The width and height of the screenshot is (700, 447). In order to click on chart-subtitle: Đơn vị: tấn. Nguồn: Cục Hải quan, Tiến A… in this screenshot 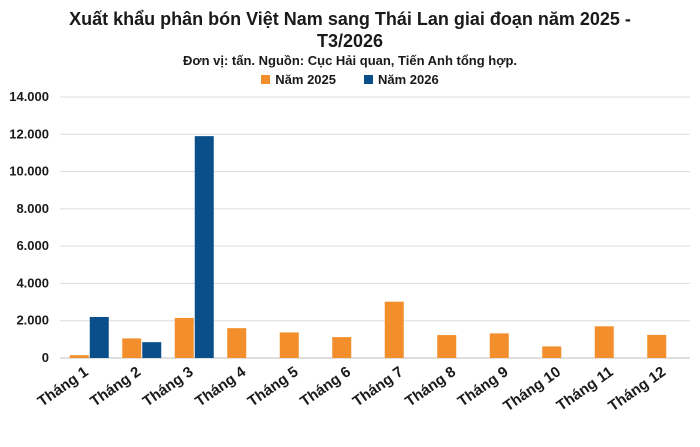, I will do `click(350, 60)`.